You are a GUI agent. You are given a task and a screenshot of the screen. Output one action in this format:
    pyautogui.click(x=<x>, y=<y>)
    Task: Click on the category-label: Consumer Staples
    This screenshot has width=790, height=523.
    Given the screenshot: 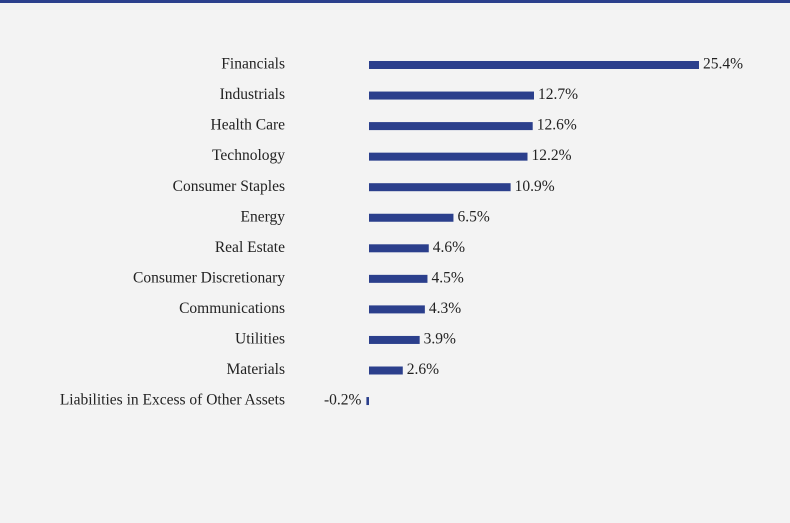 What is the action you would take?
    pyautogui.click(x=229, y=186)
    